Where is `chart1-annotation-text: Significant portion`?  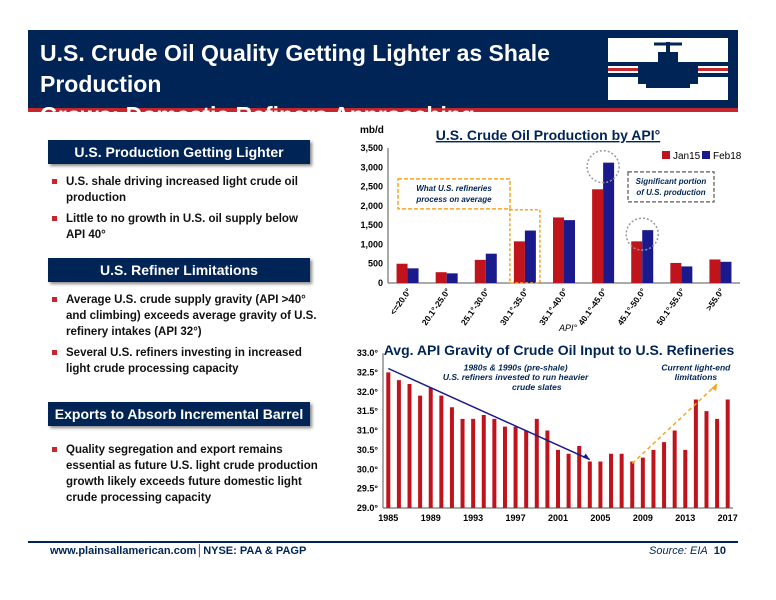 chart1-annotation-text: Significant portion is located at coordinates (671, 181).